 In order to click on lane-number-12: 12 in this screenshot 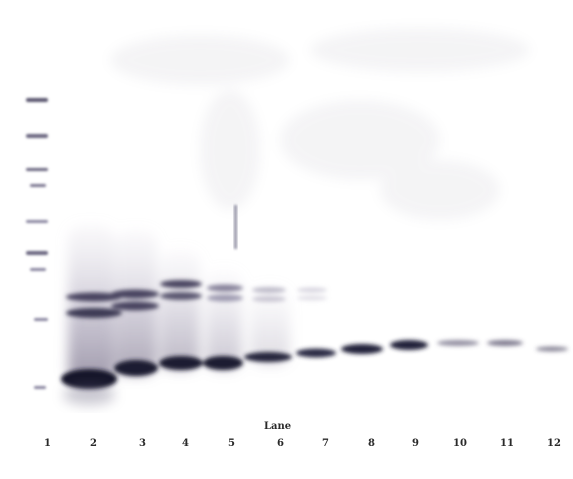, I will do `click(554, 443)`.